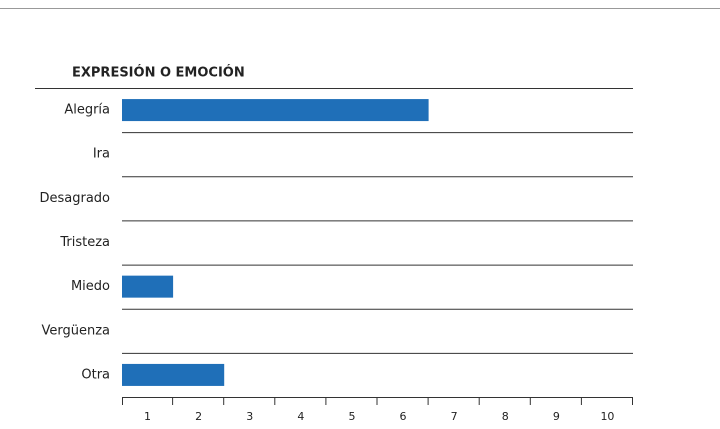 The height and width of the screenshot is (429, 720). I want to click on y-tick-label: Tristeza, so click(84, 242).